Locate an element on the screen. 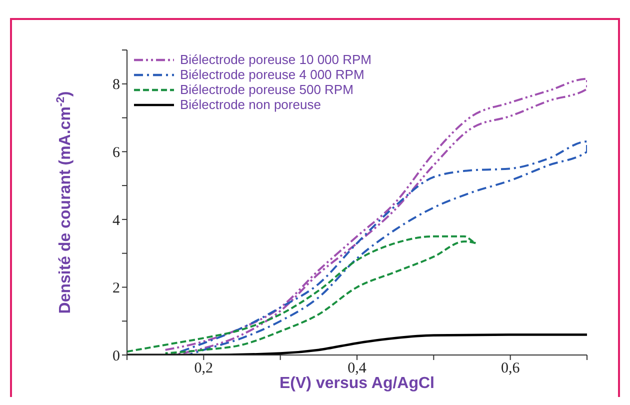  x-tick-label: 0,2 is located at coordinates (204, 368).